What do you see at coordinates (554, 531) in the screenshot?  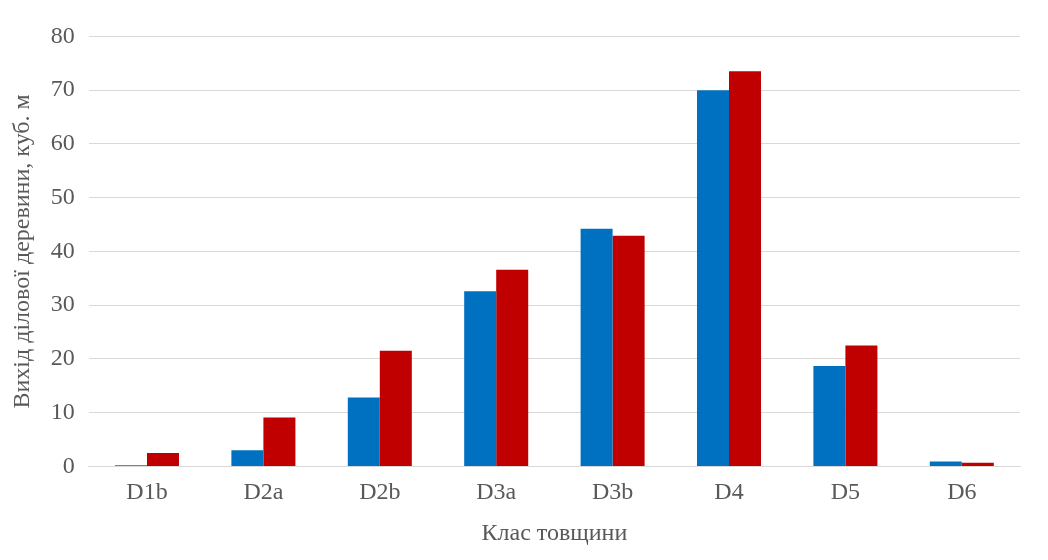 I see `x-axis-title: Клас товщини` at bounding box center [554, 531].